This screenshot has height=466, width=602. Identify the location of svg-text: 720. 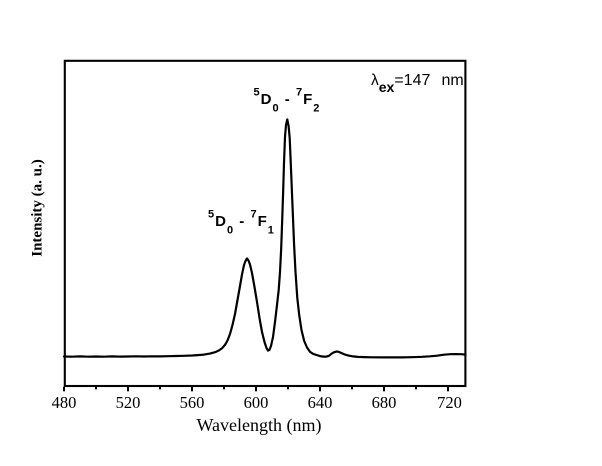
(449, 402).